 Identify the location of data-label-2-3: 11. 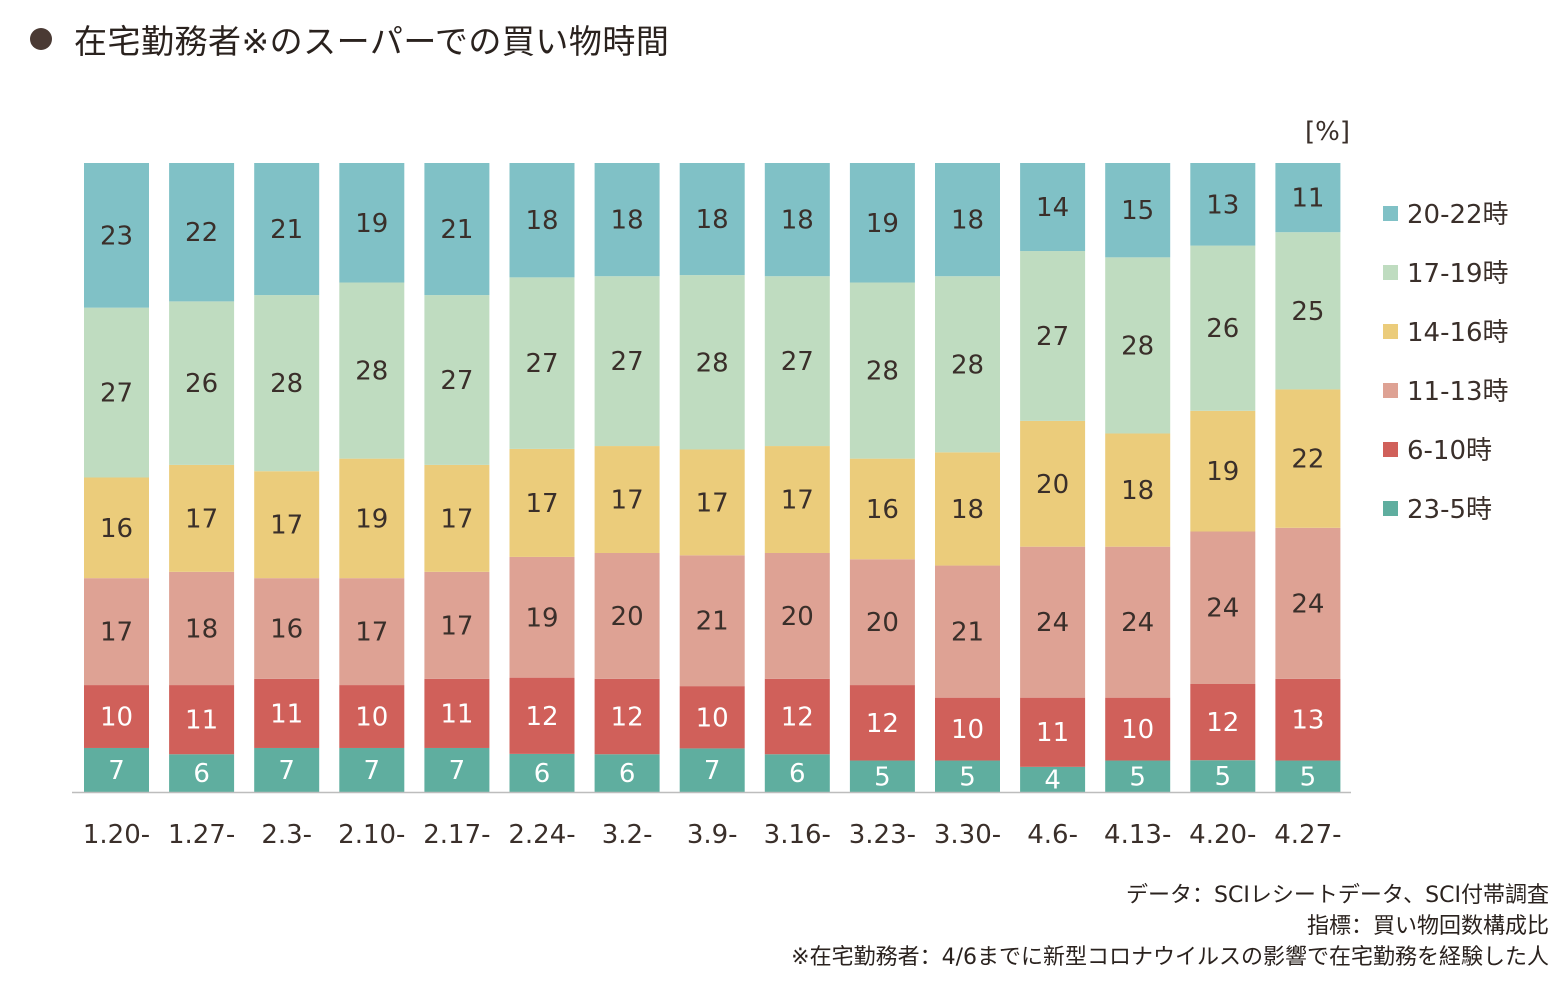
(286, 714).